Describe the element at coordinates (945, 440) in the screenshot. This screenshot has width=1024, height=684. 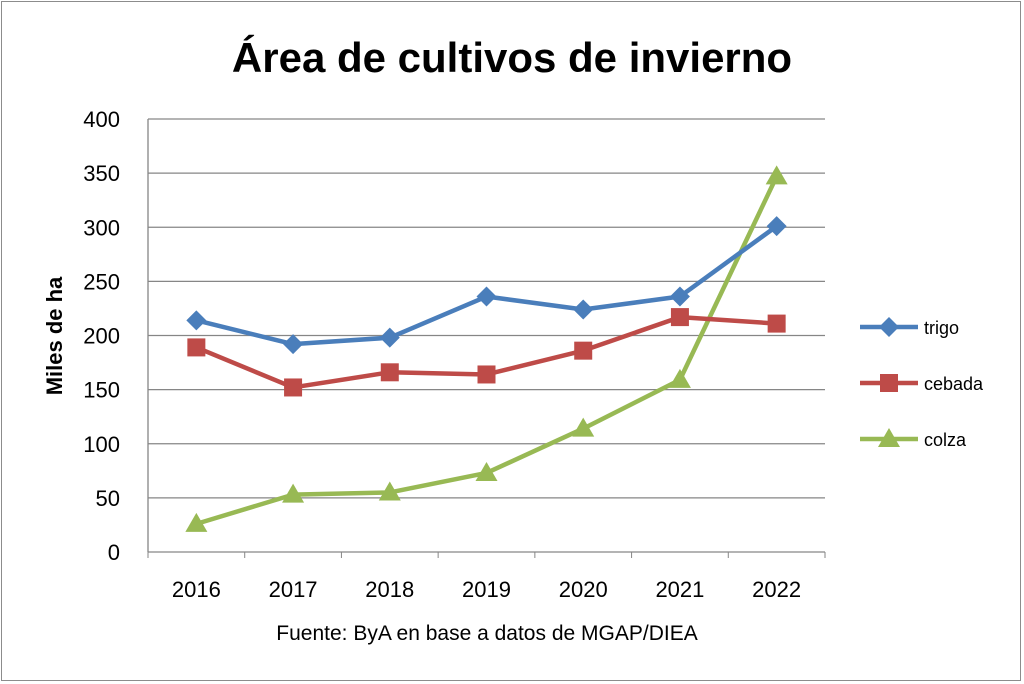
I see `legend-label: colza` at that location.